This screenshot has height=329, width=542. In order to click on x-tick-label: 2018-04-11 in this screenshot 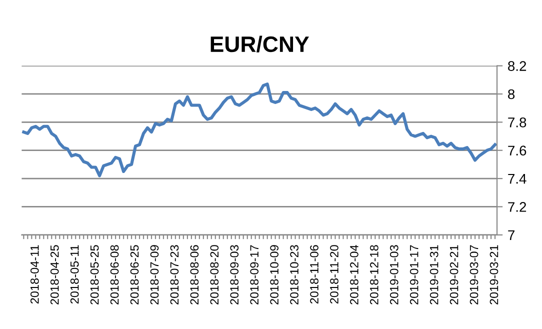, I will do `click(34, 274)`.